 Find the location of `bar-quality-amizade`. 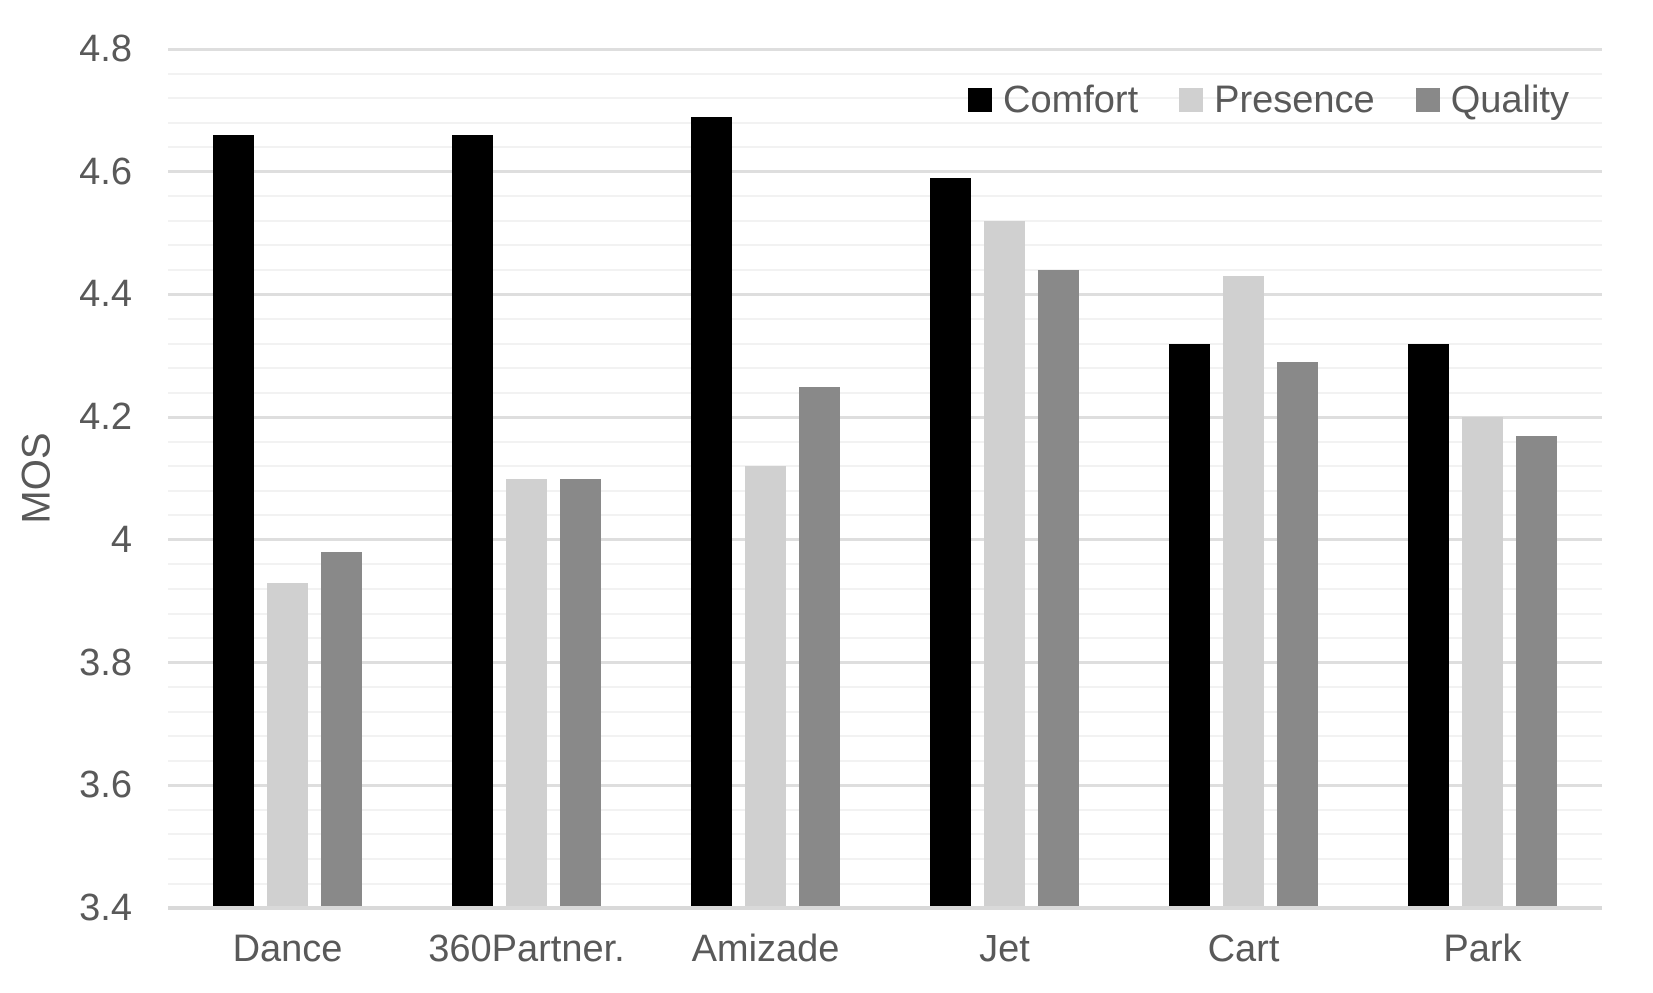

bar-quality-amizade is located at coordinates (819, 647).